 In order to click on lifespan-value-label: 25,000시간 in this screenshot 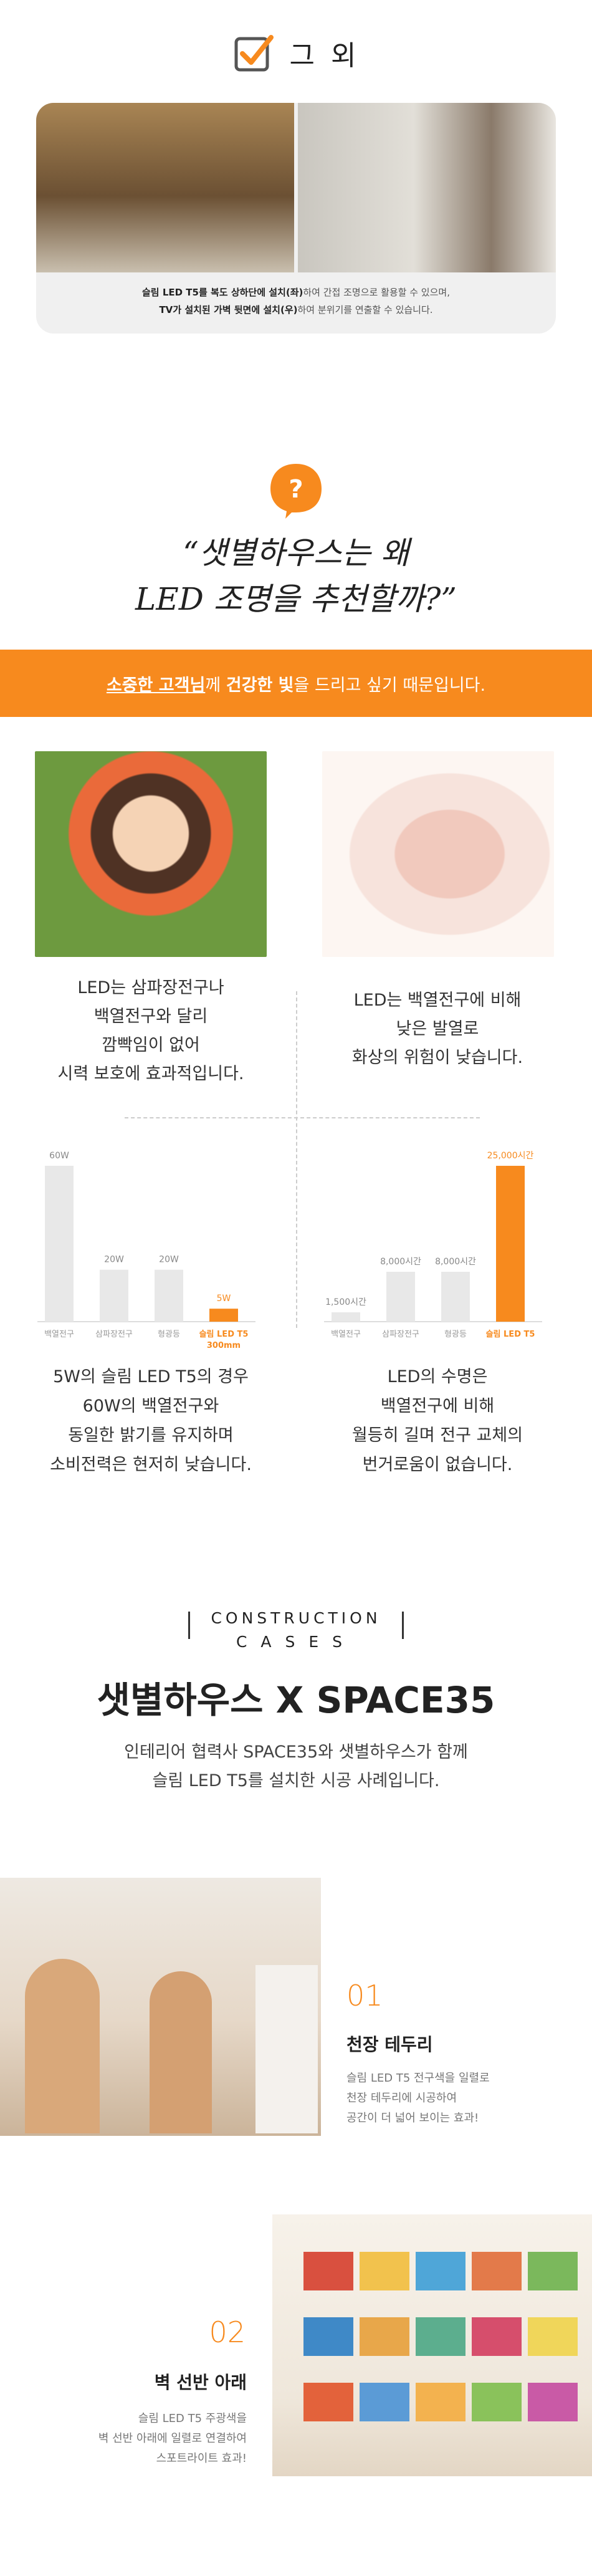, I will do `click(511, 1156)`.